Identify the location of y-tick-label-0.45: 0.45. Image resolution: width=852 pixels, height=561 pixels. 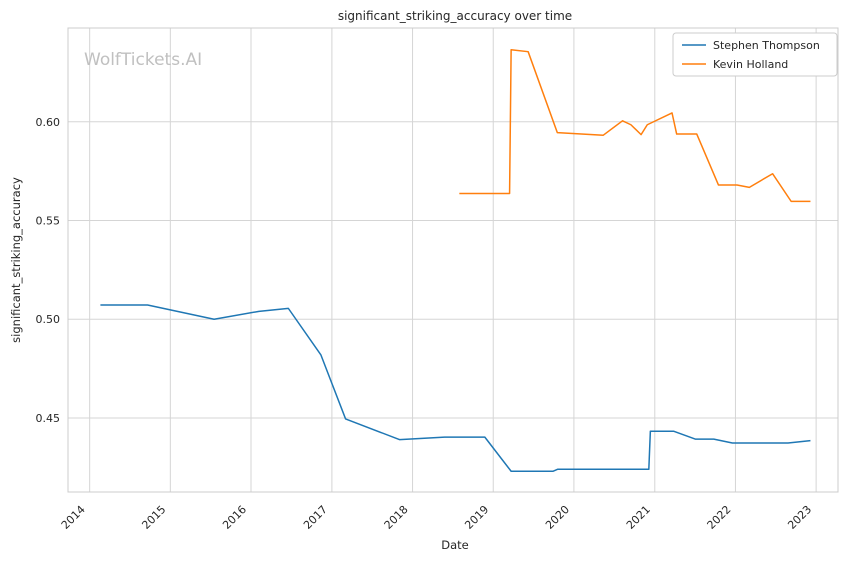
(48, 418).